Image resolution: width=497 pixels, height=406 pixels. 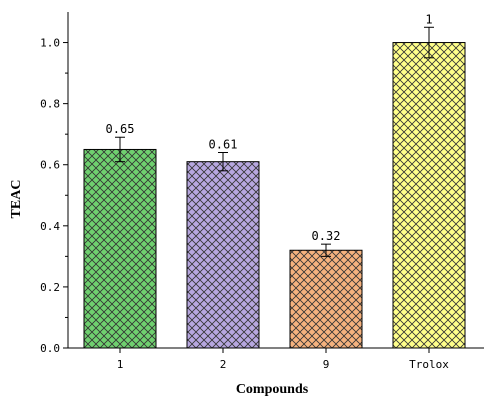 What do you see at coordinates (326, 364) in the screenshot?
I see `x-tick-label-9: 9` at bounding box center [326, 364].